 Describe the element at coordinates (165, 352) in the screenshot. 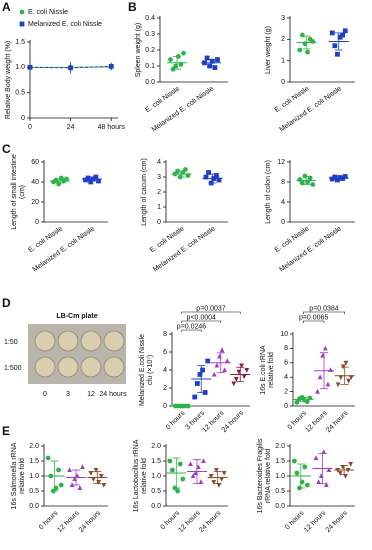

I see `y-tick-label: 6` at that location.